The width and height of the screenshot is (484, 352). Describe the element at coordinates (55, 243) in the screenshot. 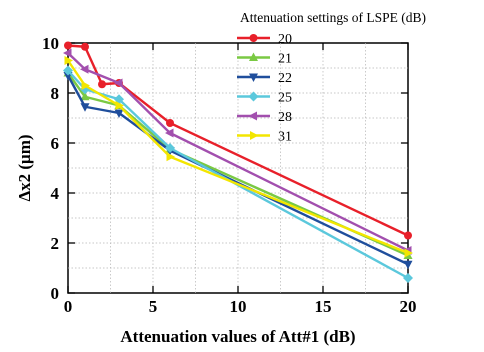

I see `y-tick-label: 2` at that location.